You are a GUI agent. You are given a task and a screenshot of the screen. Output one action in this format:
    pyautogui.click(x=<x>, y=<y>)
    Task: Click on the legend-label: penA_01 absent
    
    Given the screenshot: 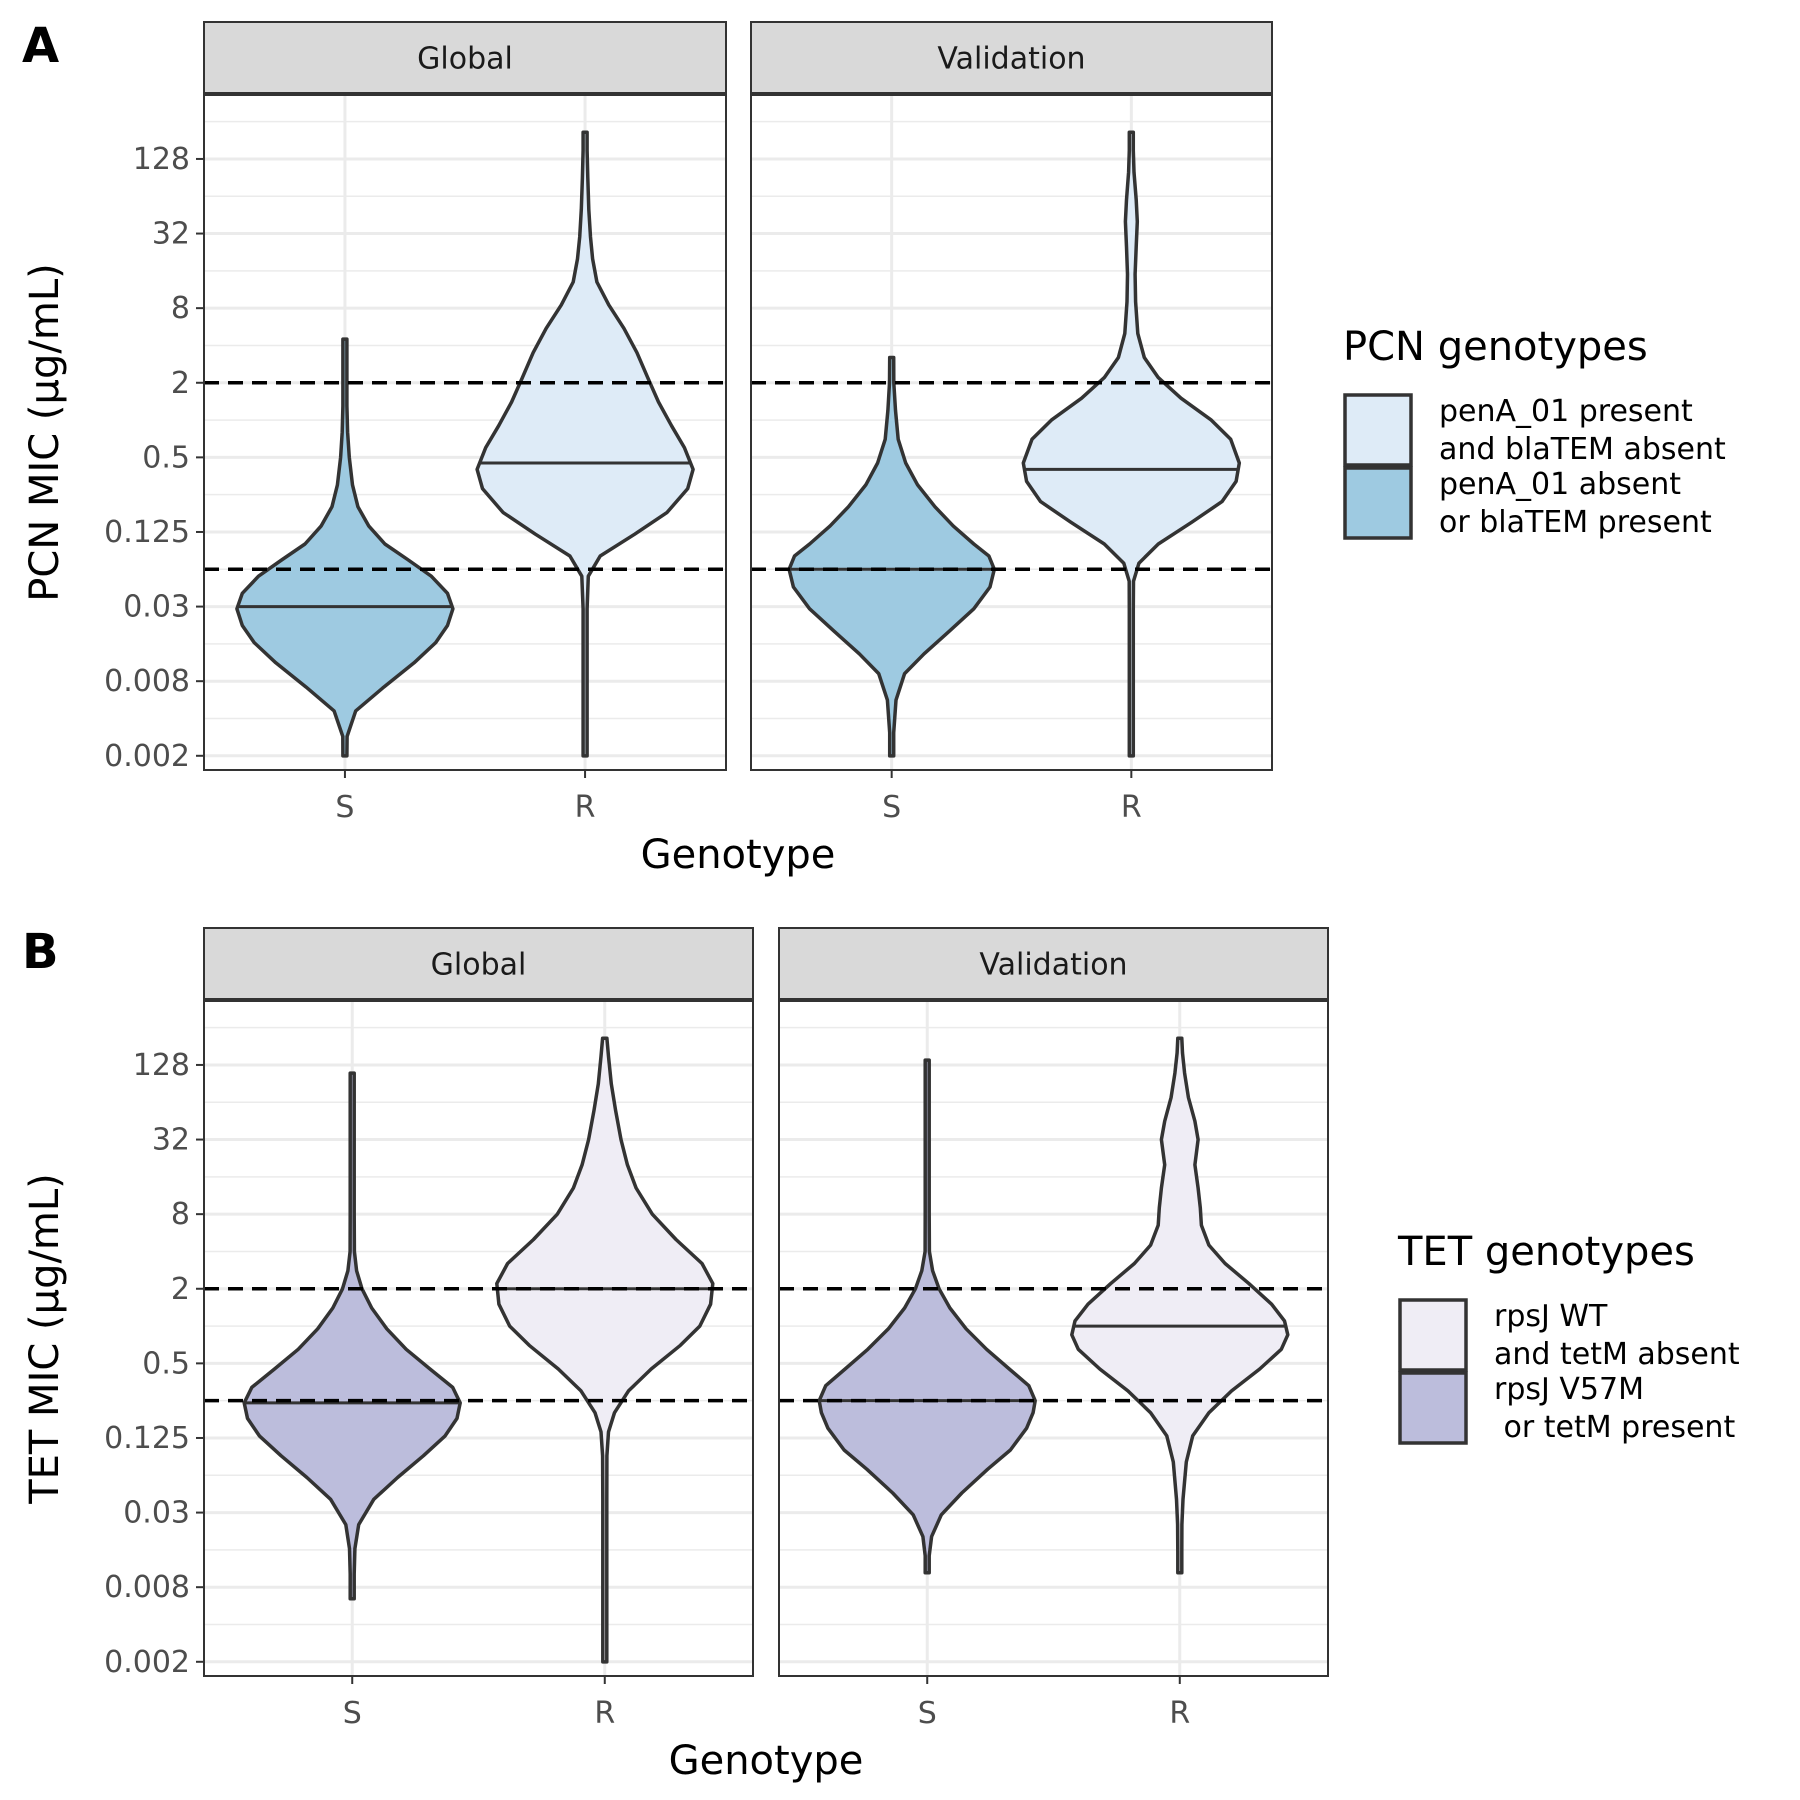 What is the action you would take?
    pyautogui.click(x=1560, y=484)
    